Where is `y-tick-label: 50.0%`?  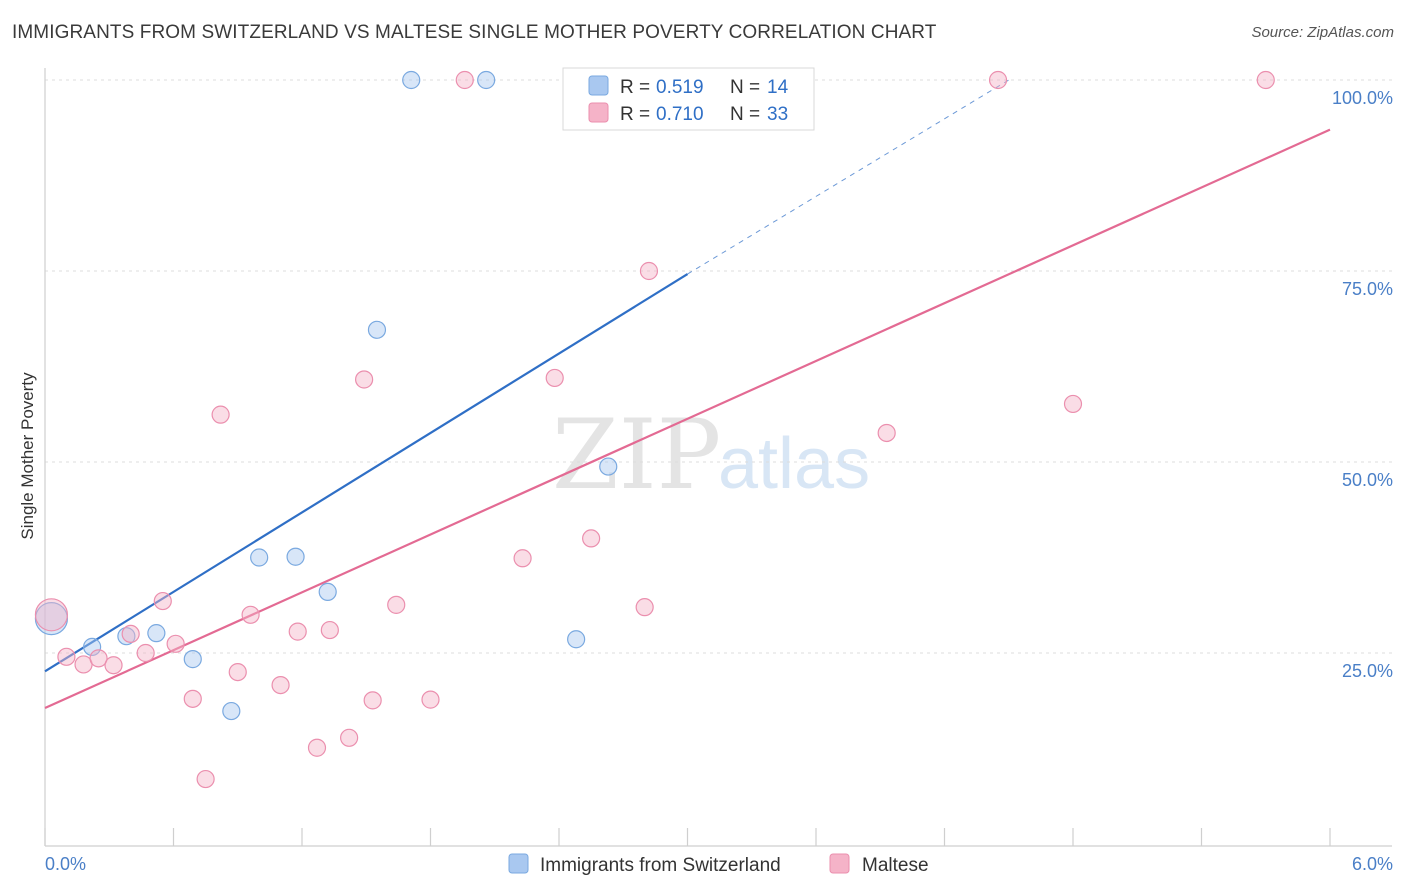
y-tick-label: 50.0% is located at coordinates (1367, 480).